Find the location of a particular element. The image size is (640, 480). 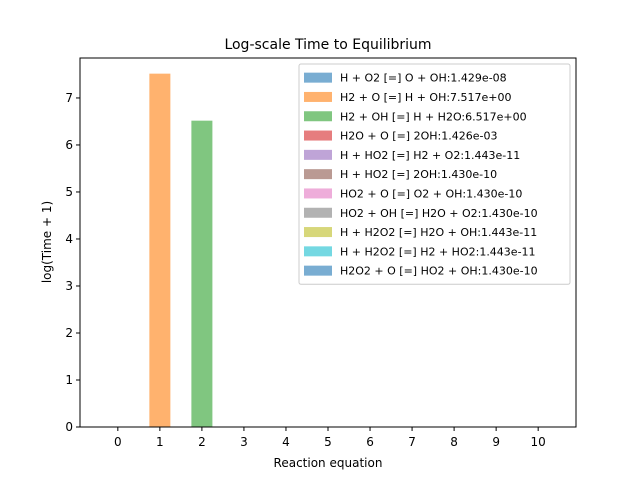

x-tick-label: 1 is located at coordinates (160, 442).